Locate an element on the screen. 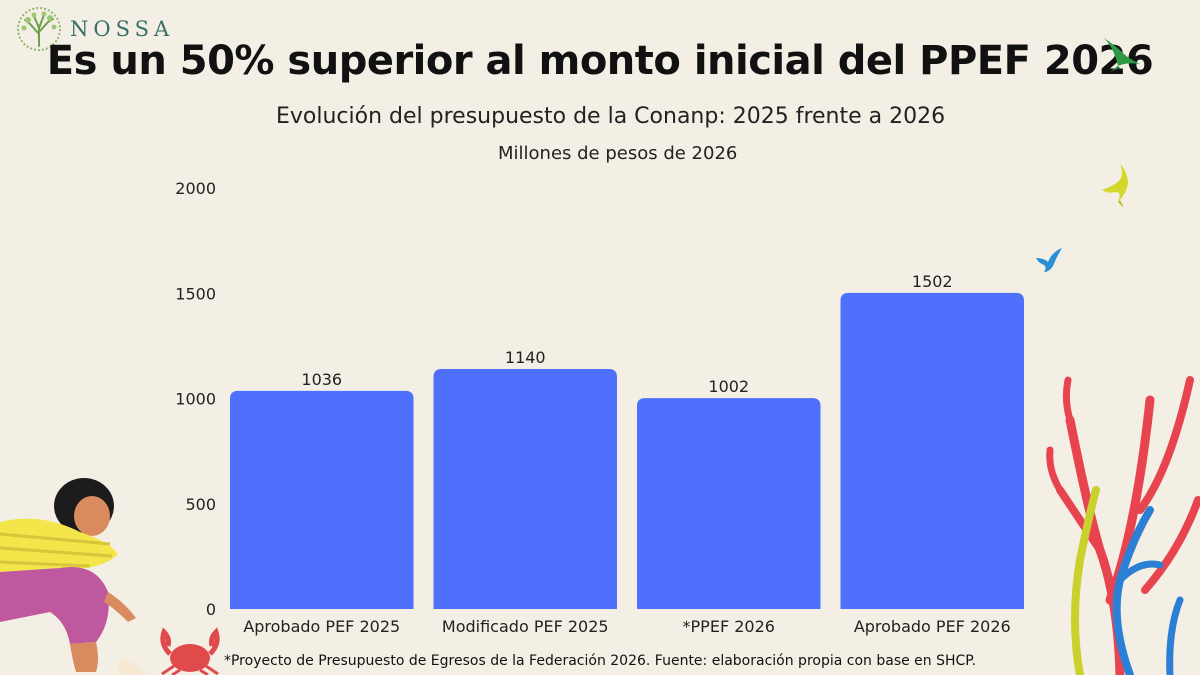 The height and width of the screenshot is (675, 1200). logo: NOSSA is located at coordinates (95, 29).